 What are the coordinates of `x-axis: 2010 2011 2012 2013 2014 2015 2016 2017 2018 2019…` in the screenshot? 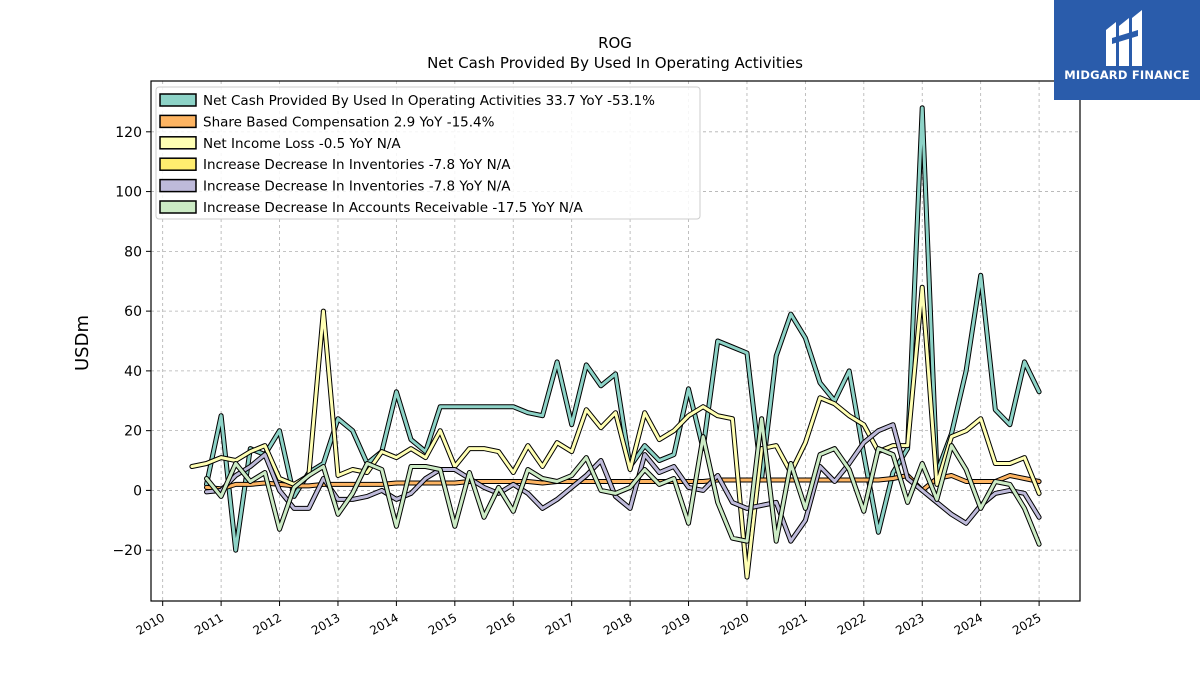 It's located at (589, 619).